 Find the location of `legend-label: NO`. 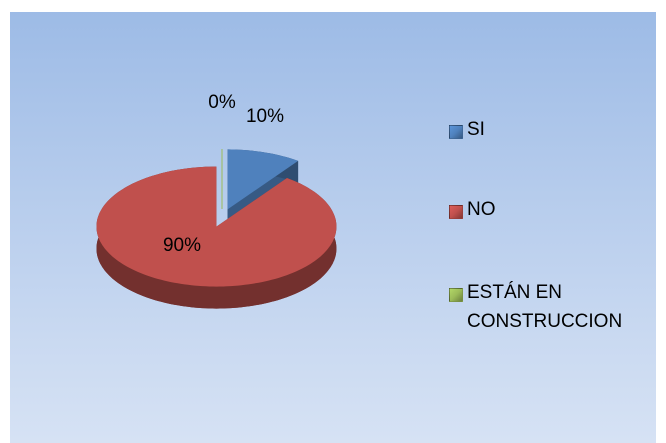

legend-label: NO is located at coordinates (481, 209).